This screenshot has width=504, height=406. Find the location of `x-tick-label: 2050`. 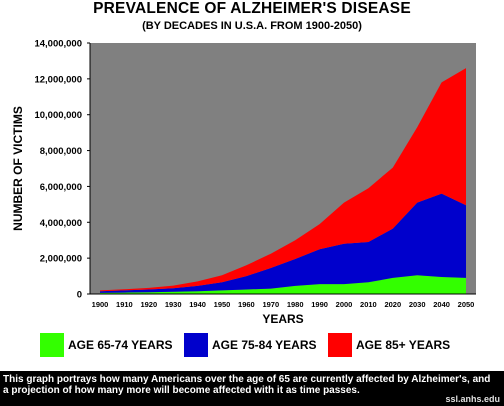

x-tick-label: 2050 is located at coordinates (466, 304).